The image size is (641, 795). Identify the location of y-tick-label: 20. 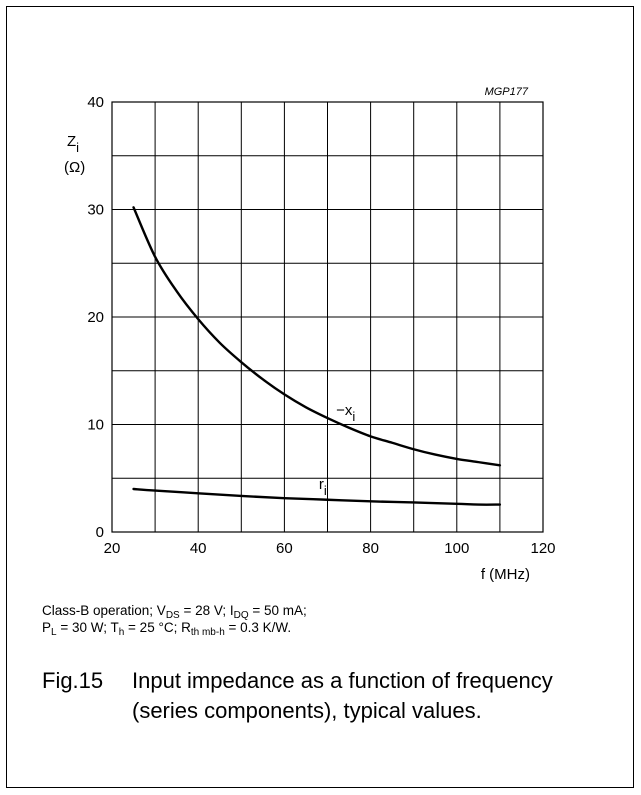
(95, 317).